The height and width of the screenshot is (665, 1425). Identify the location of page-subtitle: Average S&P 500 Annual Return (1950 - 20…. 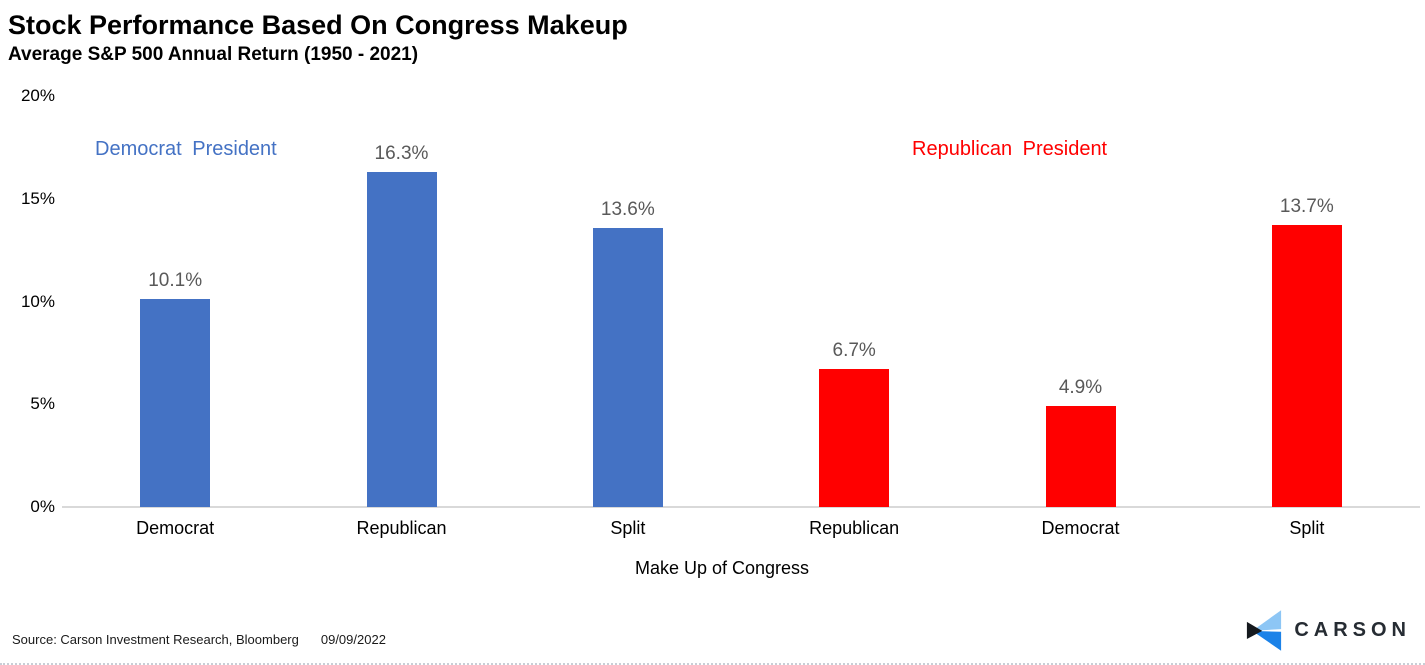
(213, 54).